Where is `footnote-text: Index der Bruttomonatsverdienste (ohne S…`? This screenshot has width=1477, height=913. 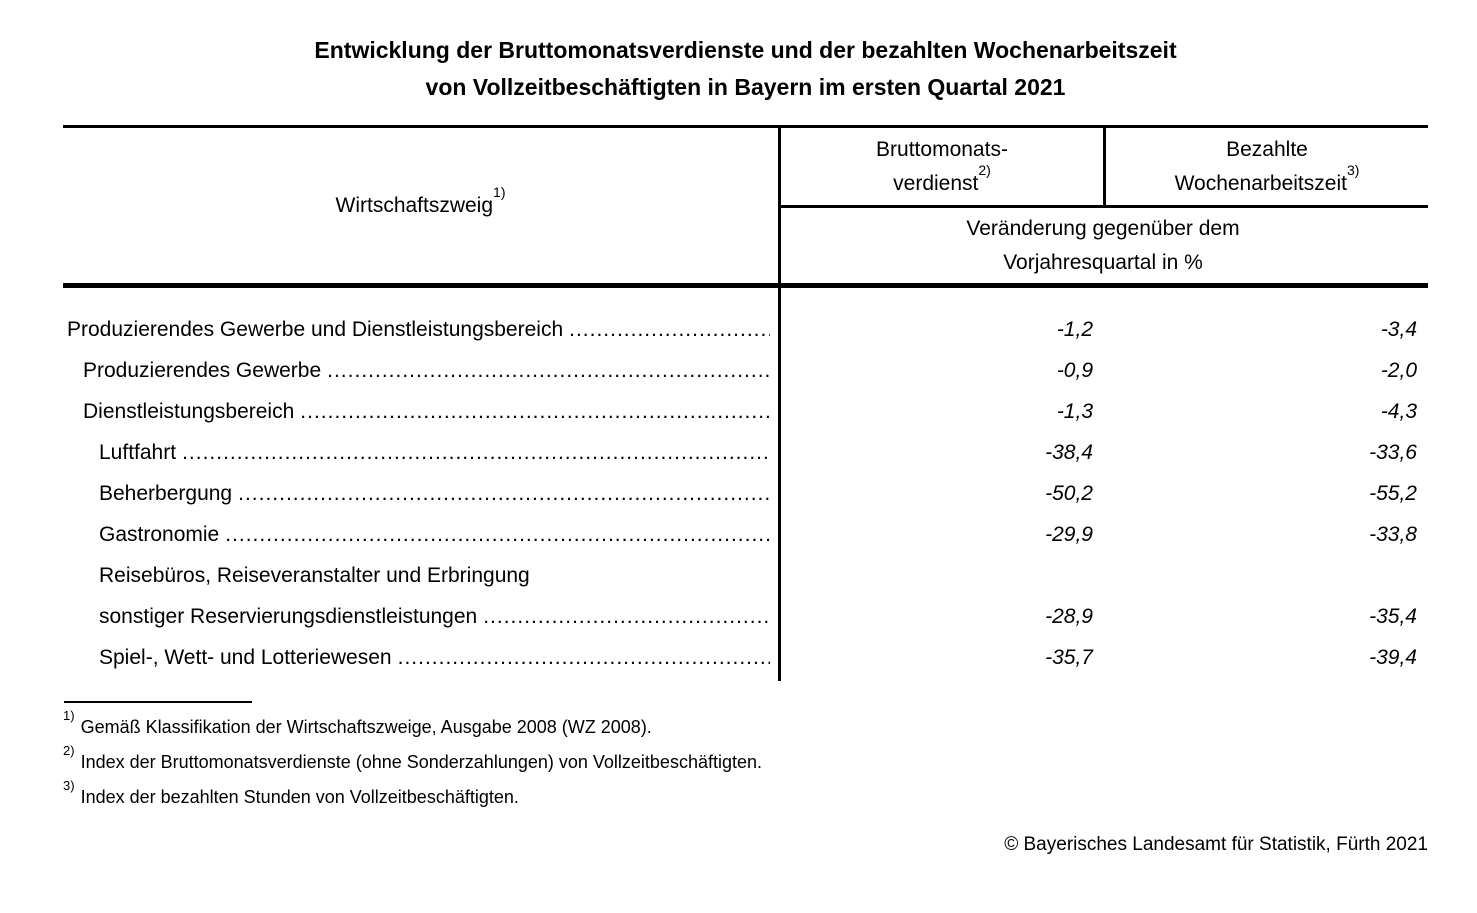 footnote-text: Index der Bruttomonatsverdienste (ohne S… is located at coordinates (421, 762).